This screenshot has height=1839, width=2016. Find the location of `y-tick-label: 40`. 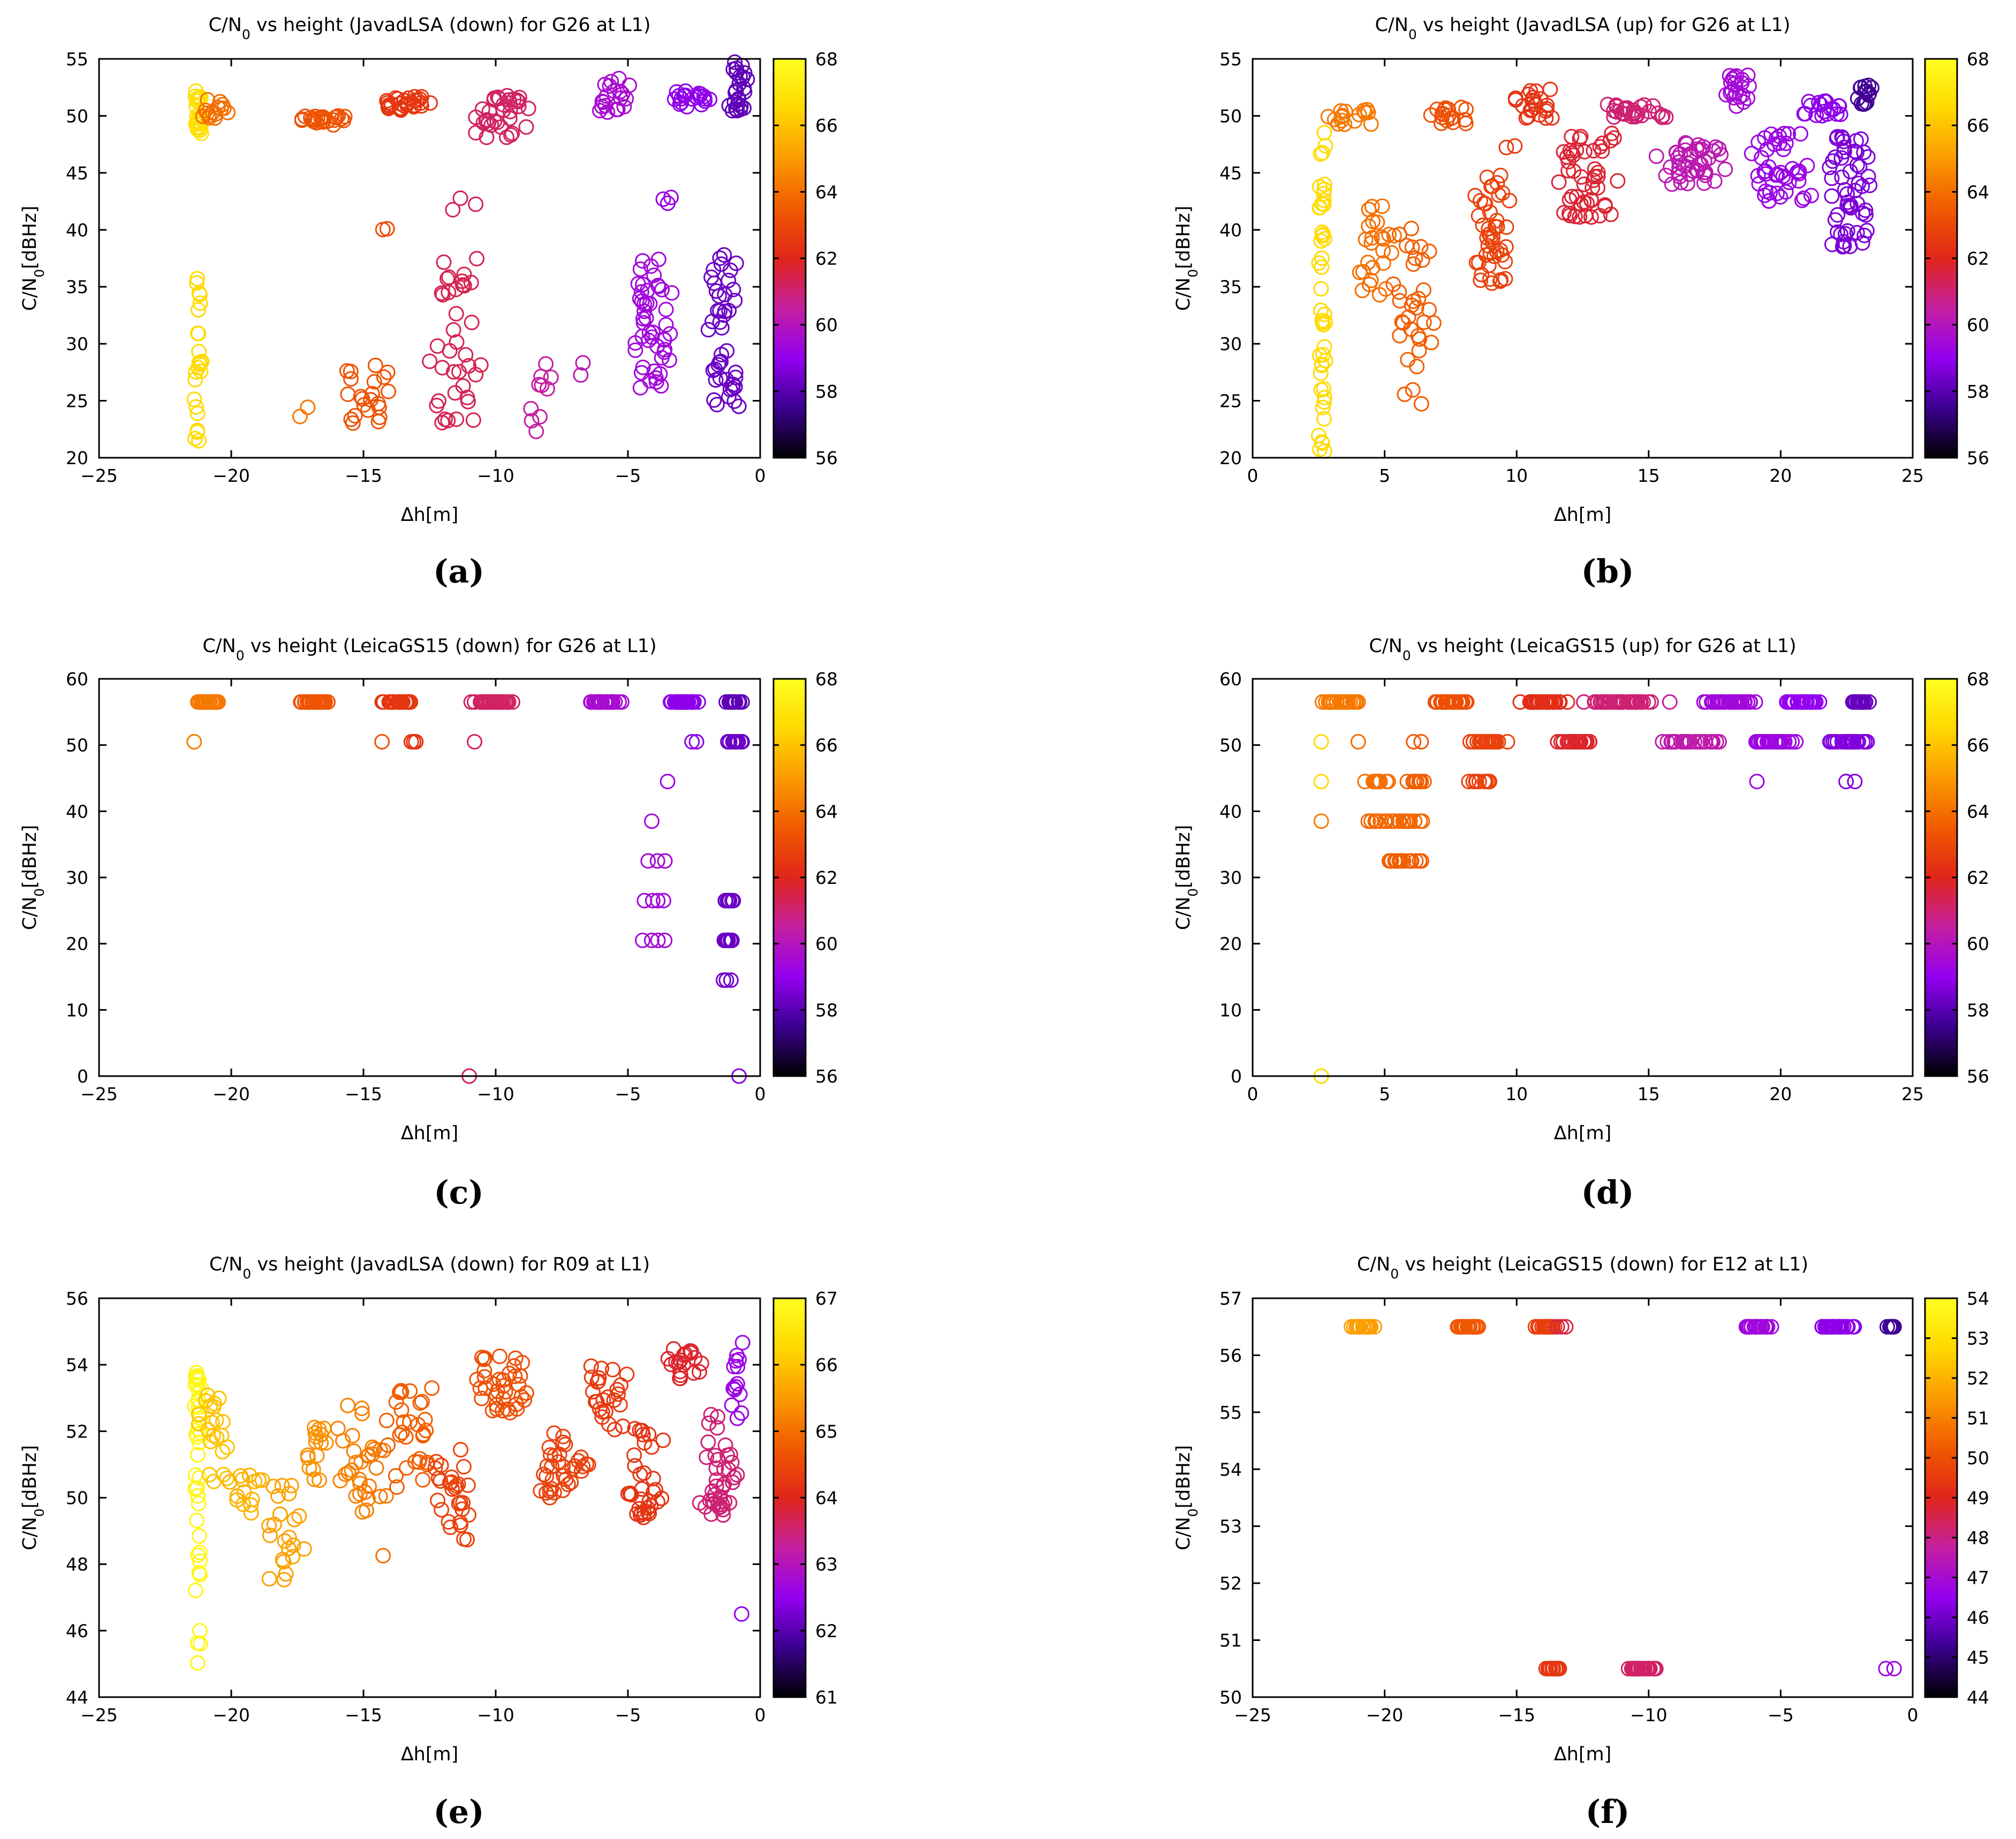

y-tick-label: 40 is located at coordinates (77, 230).